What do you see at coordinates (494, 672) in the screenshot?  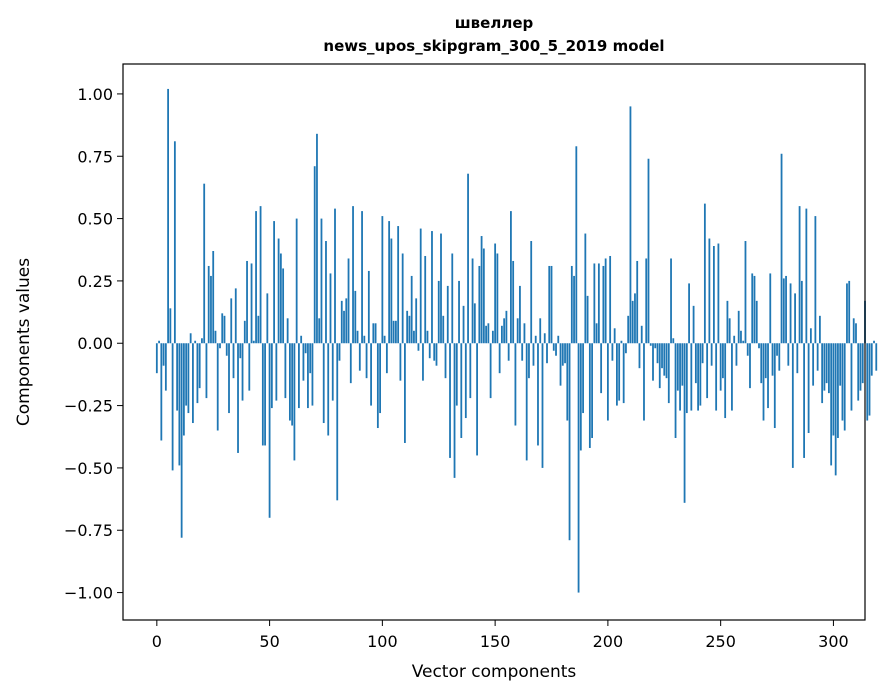 I see `x-axis-label: Vector components` at bounding box center [494, 672].